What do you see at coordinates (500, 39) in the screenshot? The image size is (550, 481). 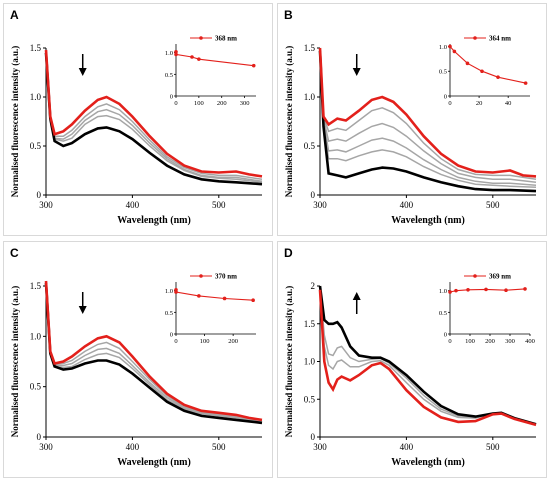 I see `inset-legend-label: 364 nm` at bounding box center [500, 39].